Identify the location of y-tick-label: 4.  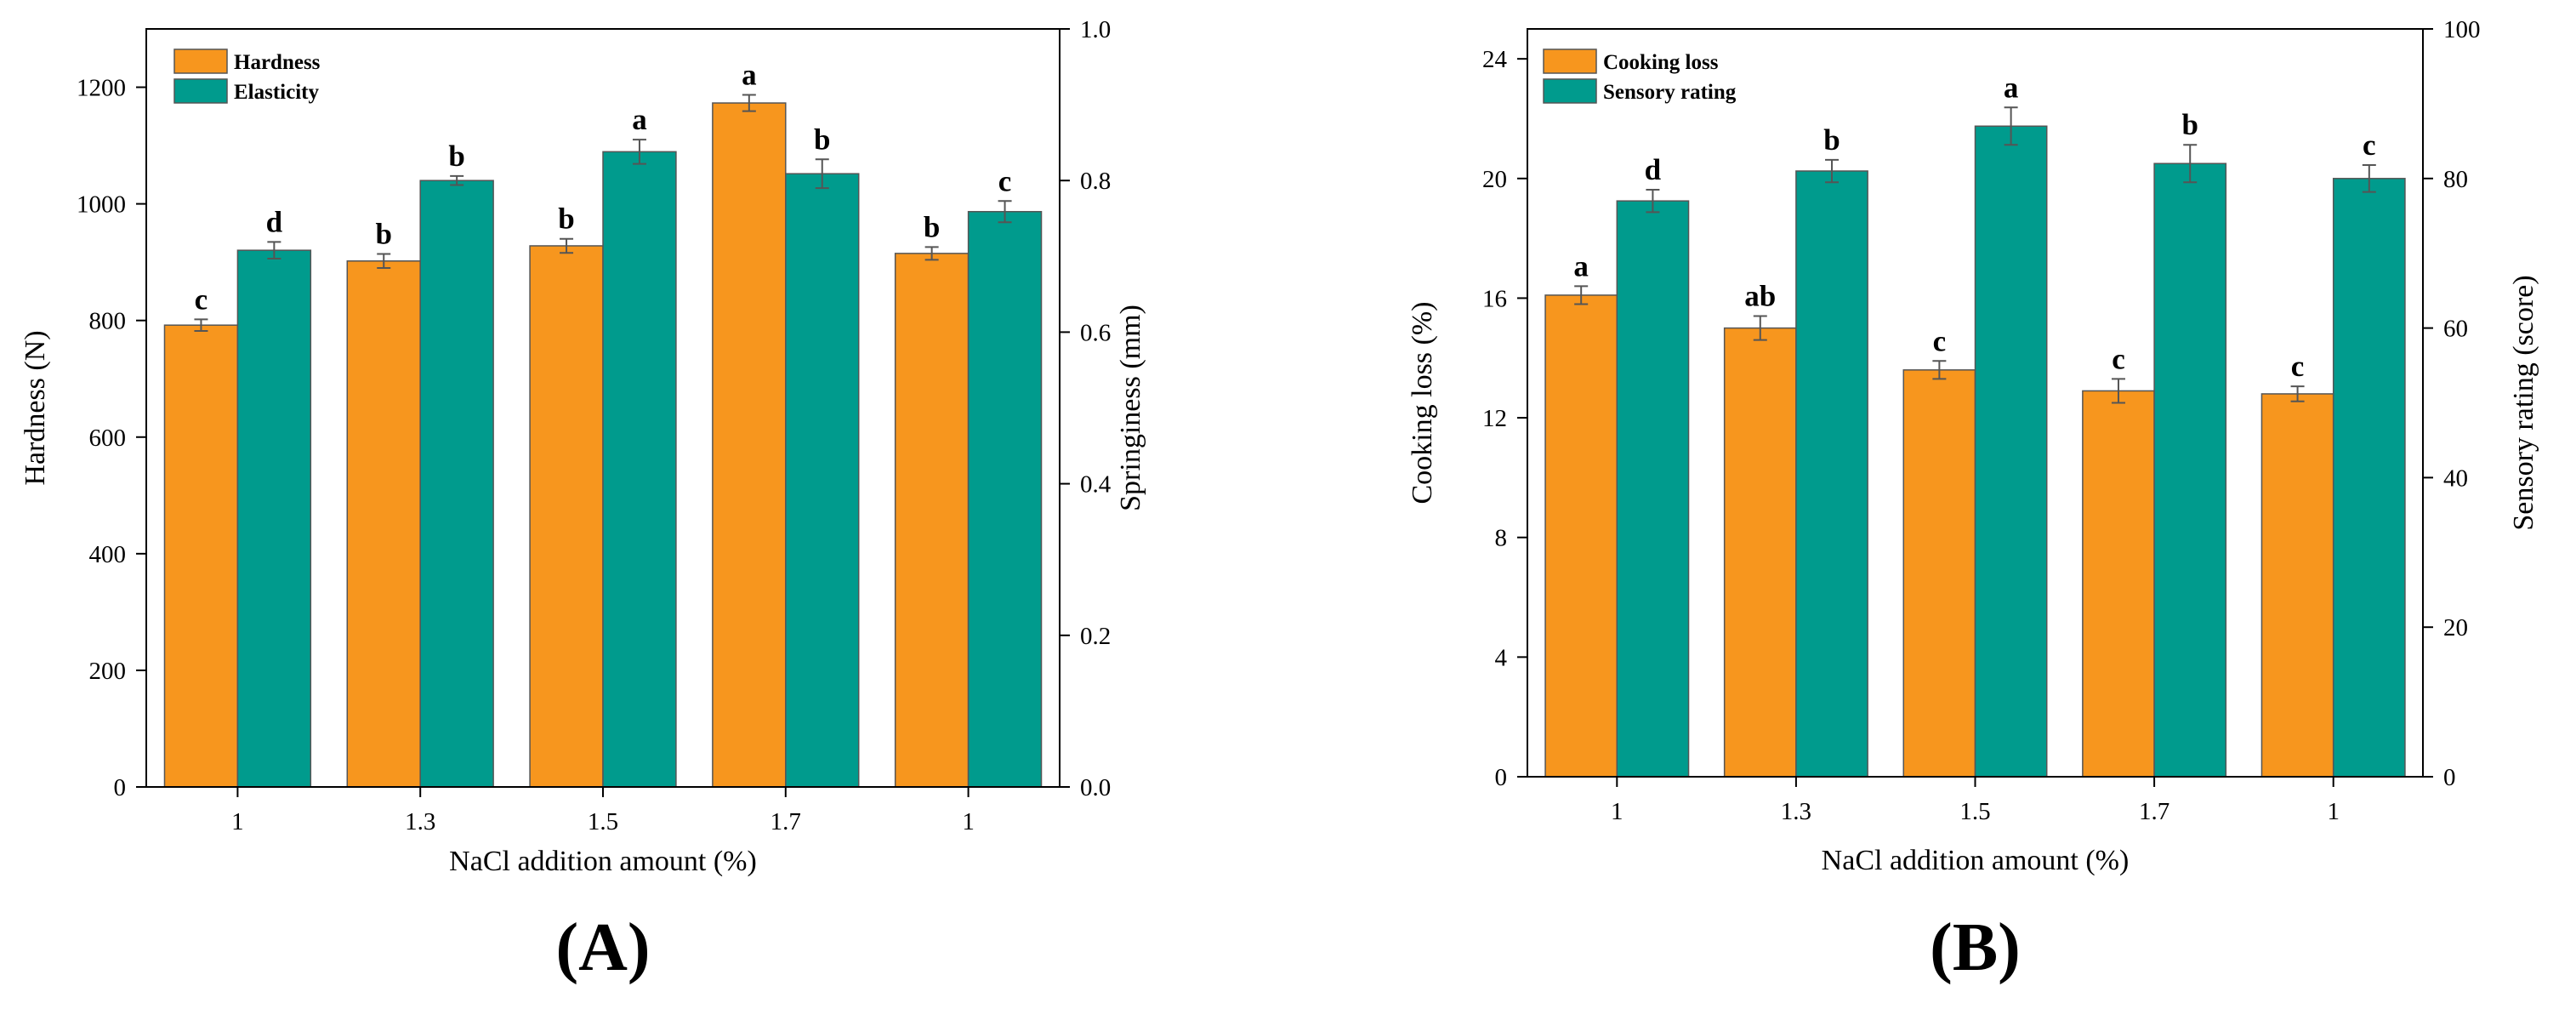
(1501, 657).